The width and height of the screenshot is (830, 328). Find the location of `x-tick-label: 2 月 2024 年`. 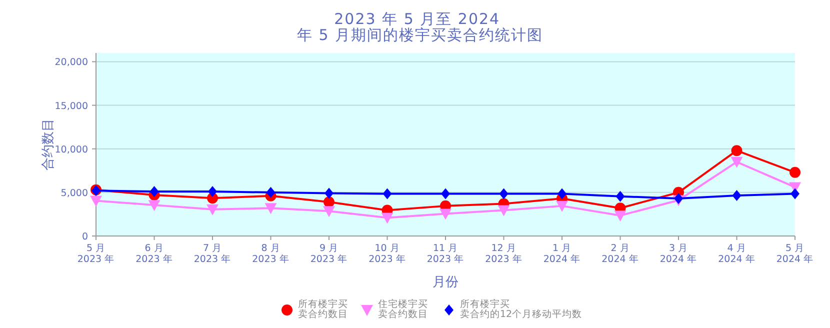

x-tick-label: 2 月 2024 年 is located at coordinates (620, 254).